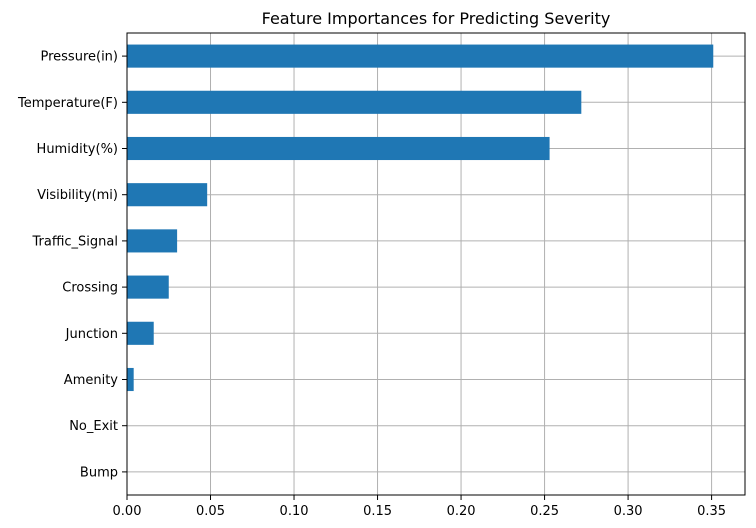 The width and height of the screenshot is (756, 528). I want to click on y-tick-label: Junction, so click(91, 334).